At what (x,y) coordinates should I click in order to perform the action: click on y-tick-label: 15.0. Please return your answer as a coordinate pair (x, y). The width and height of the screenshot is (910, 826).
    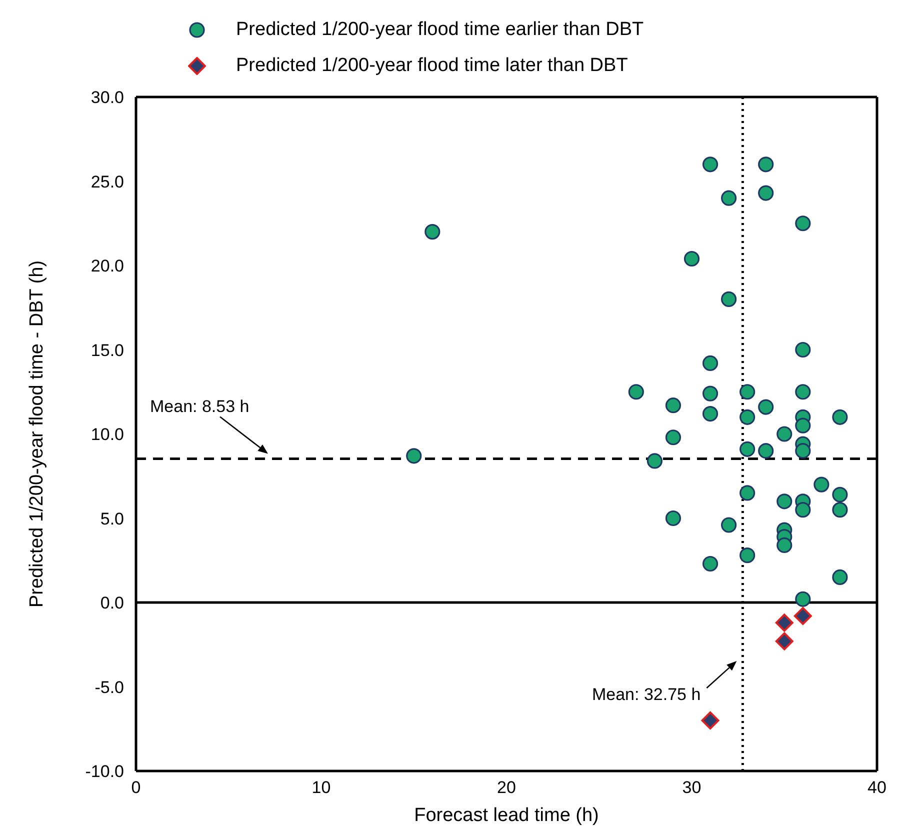
    Looking at the image, I should click on (107, 350).